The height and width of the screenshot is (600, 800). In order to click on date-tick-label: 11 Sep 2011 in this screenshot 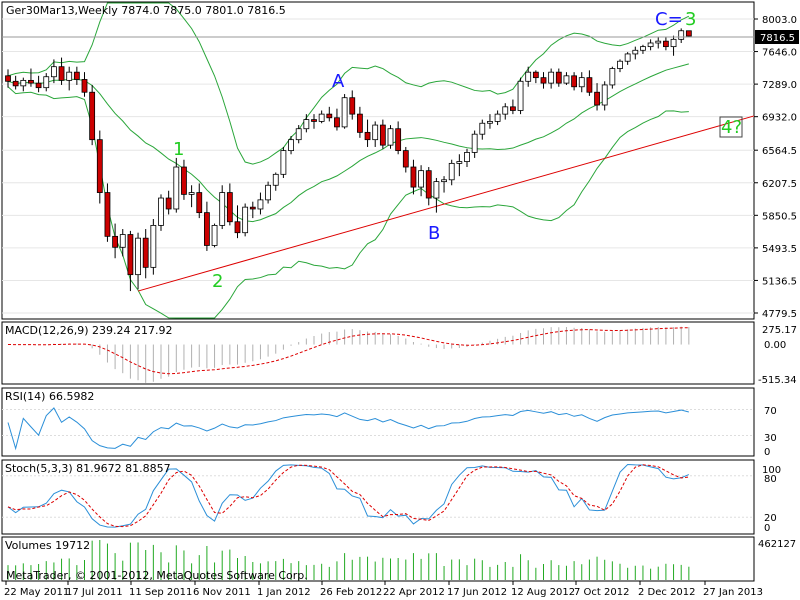, I will do `click(160, 592)`.